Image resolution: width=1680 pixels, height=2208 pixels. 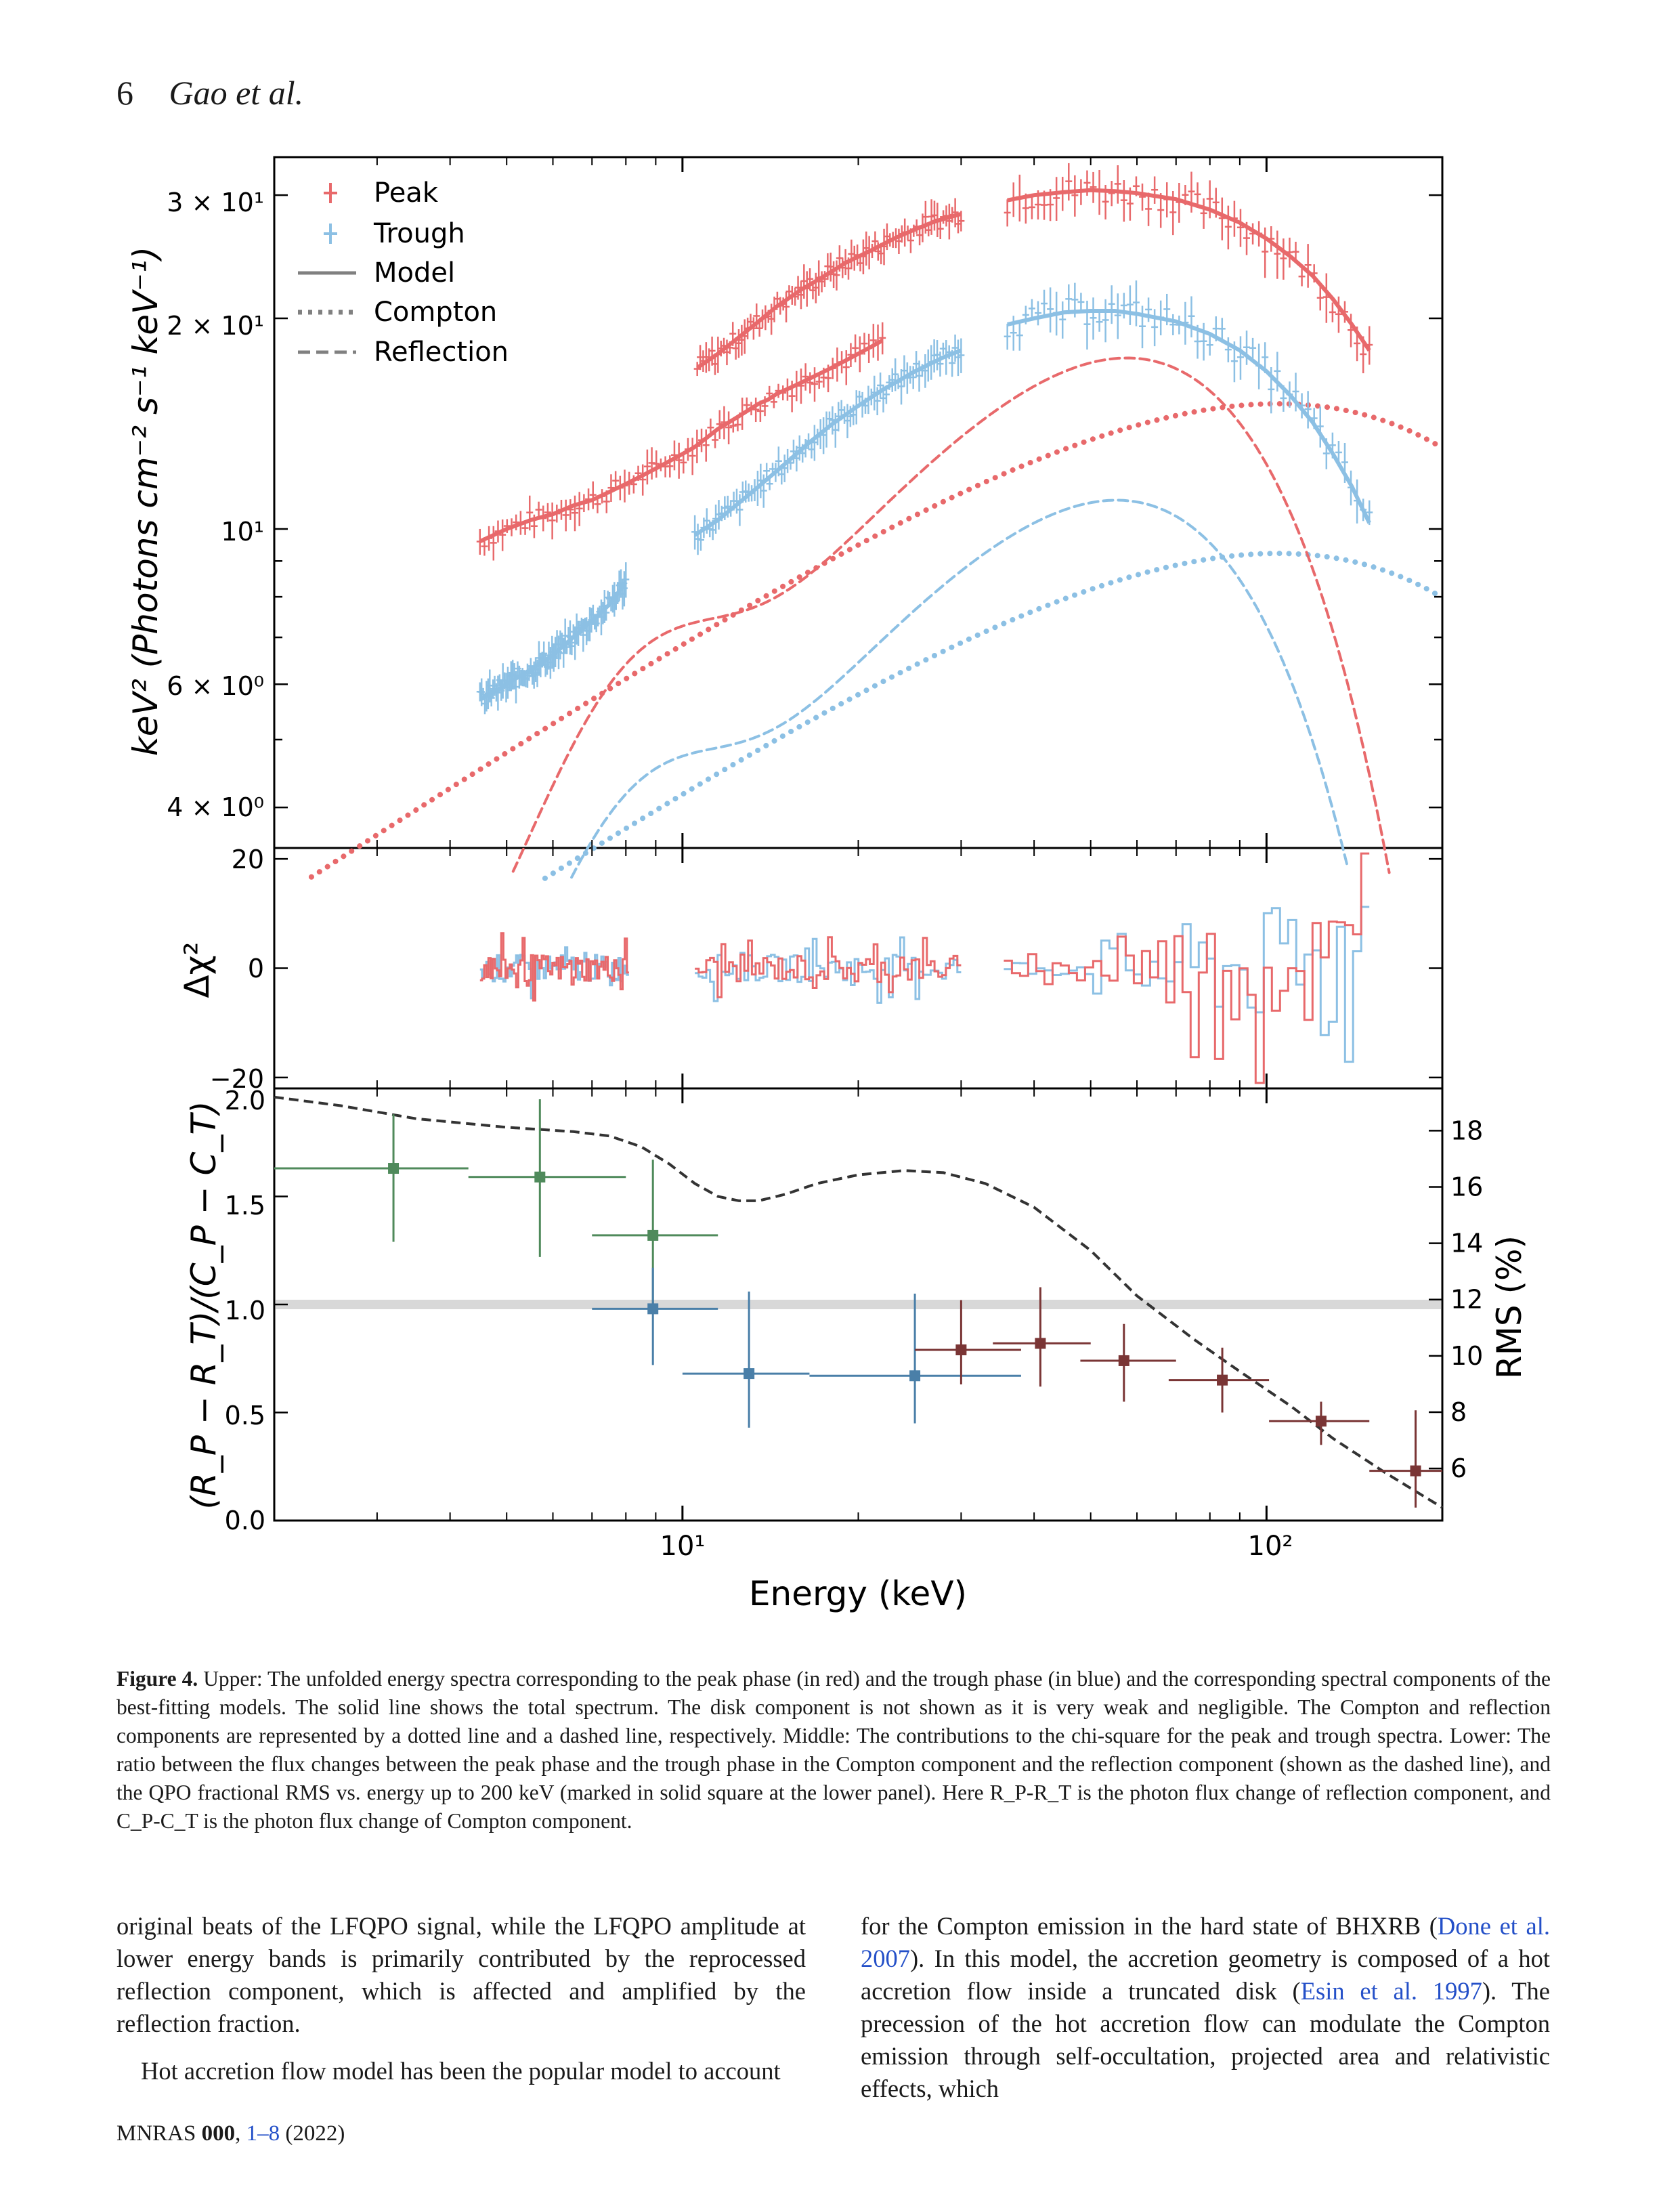 What do you see at coordinates (237, 1079) in the screenshot?
I see `middle-ytick-label: −20` at bounding box center [237, 1079].